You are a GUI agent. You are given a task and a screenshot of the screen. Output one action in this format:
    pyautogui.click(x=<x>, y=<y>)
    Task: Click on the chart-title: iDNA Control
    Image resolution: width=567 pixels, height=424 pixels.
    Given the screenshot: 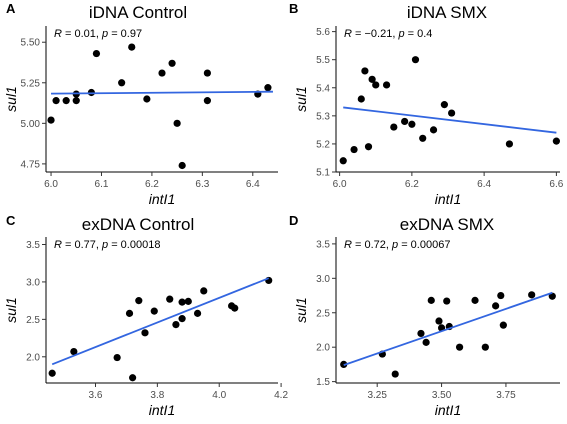 What is the action you would take?
    pyautogui.click(x=138, y=12)
    